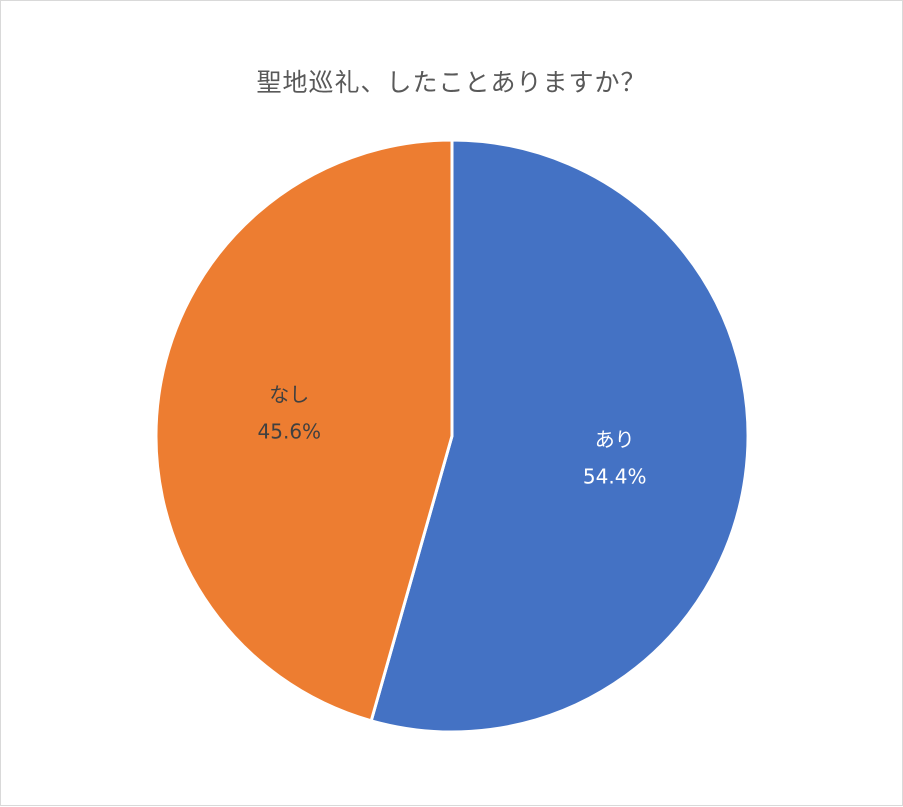 The width and height of the screenshot is (903, 807). What do you see at coordinates (615, 440) in the screenshot?
I see `slice-category-label: あり` at bounding box center [615, 440].